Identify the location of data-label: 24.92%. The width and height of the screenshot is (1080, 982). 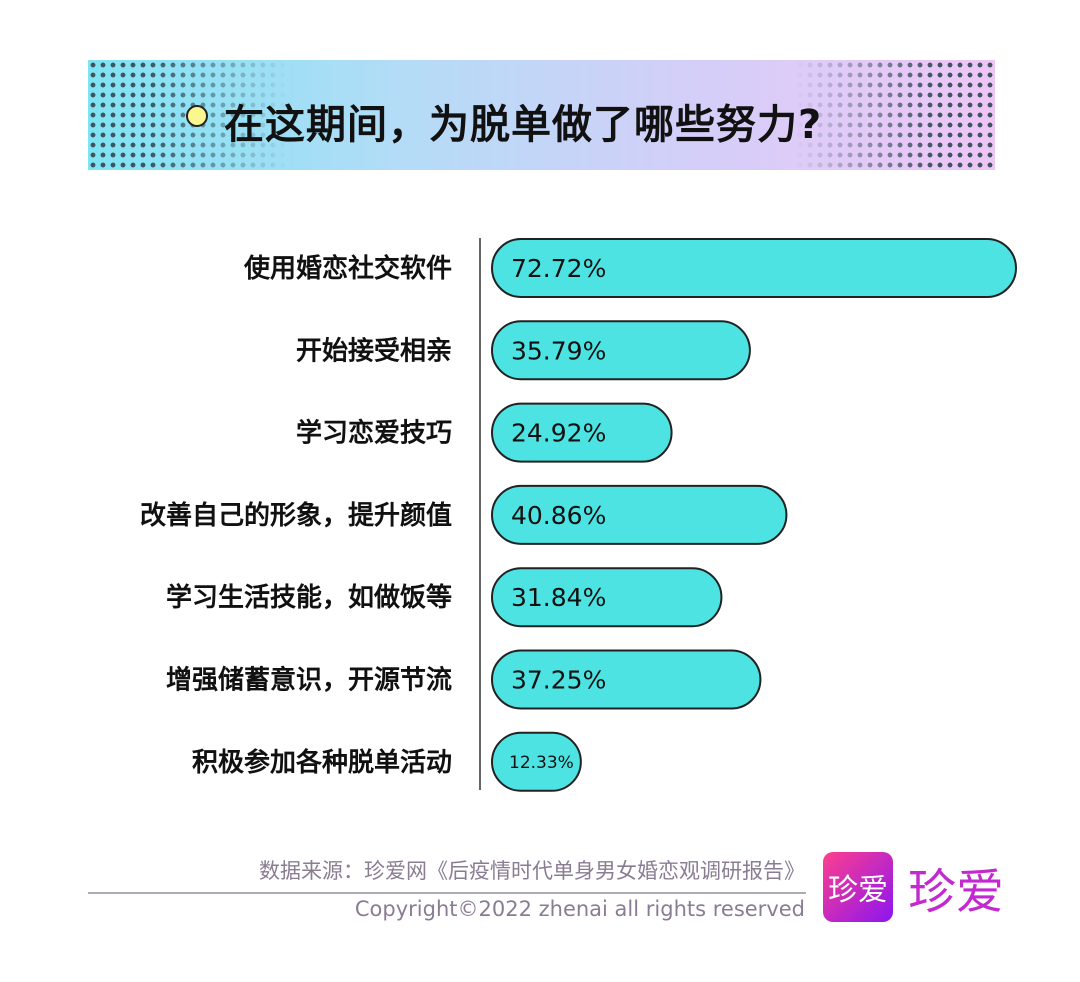
(558, 433).